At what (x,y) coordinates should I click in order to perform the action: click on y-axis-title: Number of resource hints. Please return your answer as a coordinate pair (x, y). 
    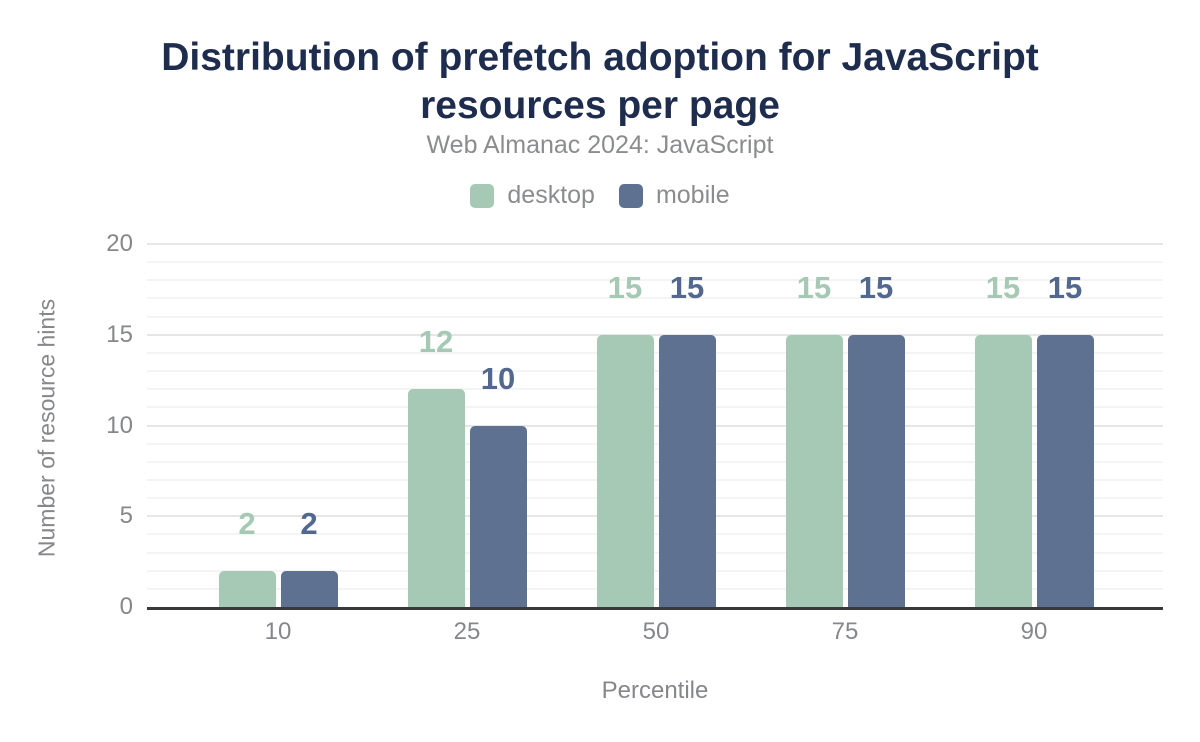
    Looking at the image, I should click on (46, 428).